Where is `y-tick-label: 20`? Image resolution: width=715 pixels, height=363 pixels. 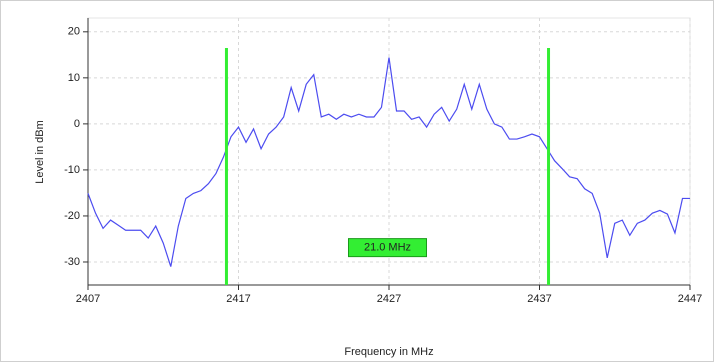 y-tick-label: 20 is located at coordinates (74, 32).